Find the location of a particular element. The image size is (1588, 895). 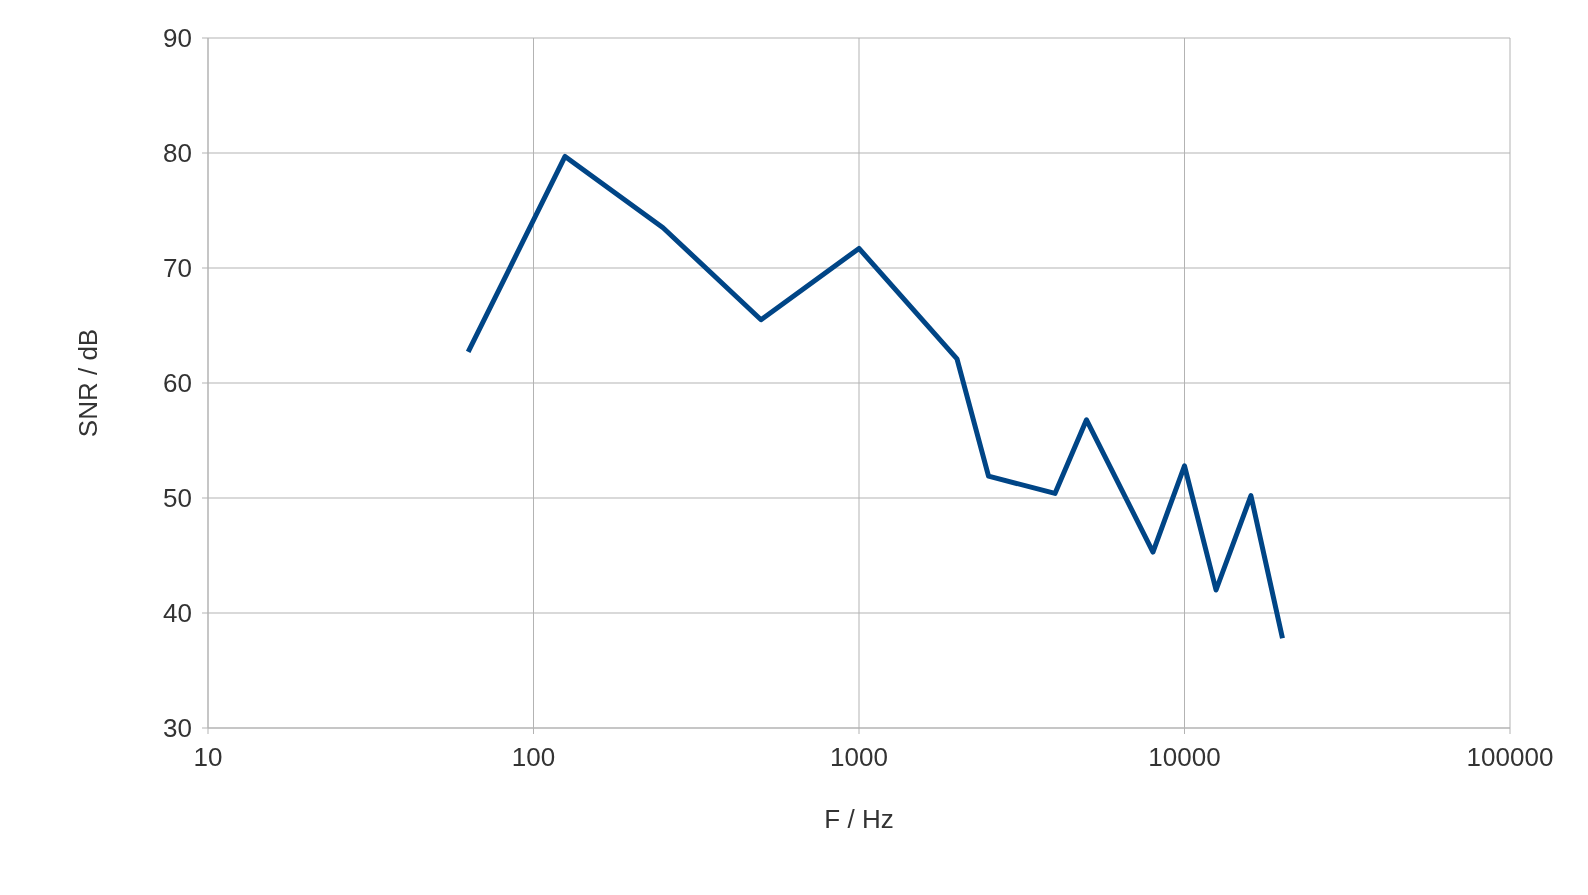

y-axis-title: SNR / dB is located at coordinates (88, 383).